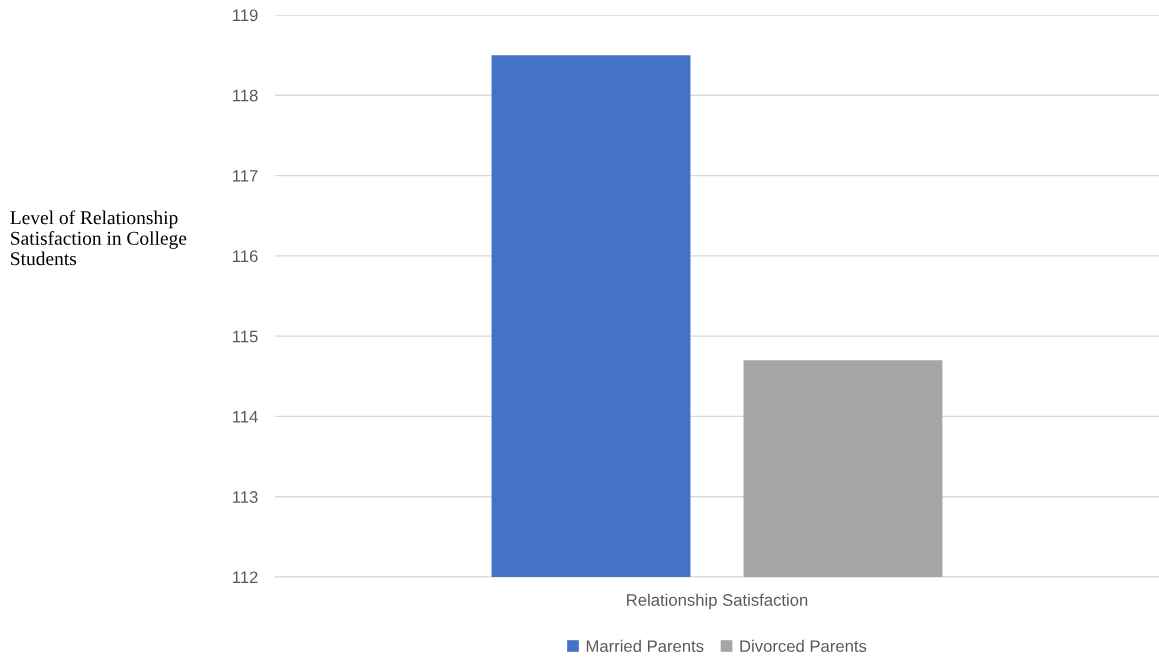  Describe the element at coordinates (803, 646) in the screenshot. I see `legend-label: Divorced Parents` at that location.